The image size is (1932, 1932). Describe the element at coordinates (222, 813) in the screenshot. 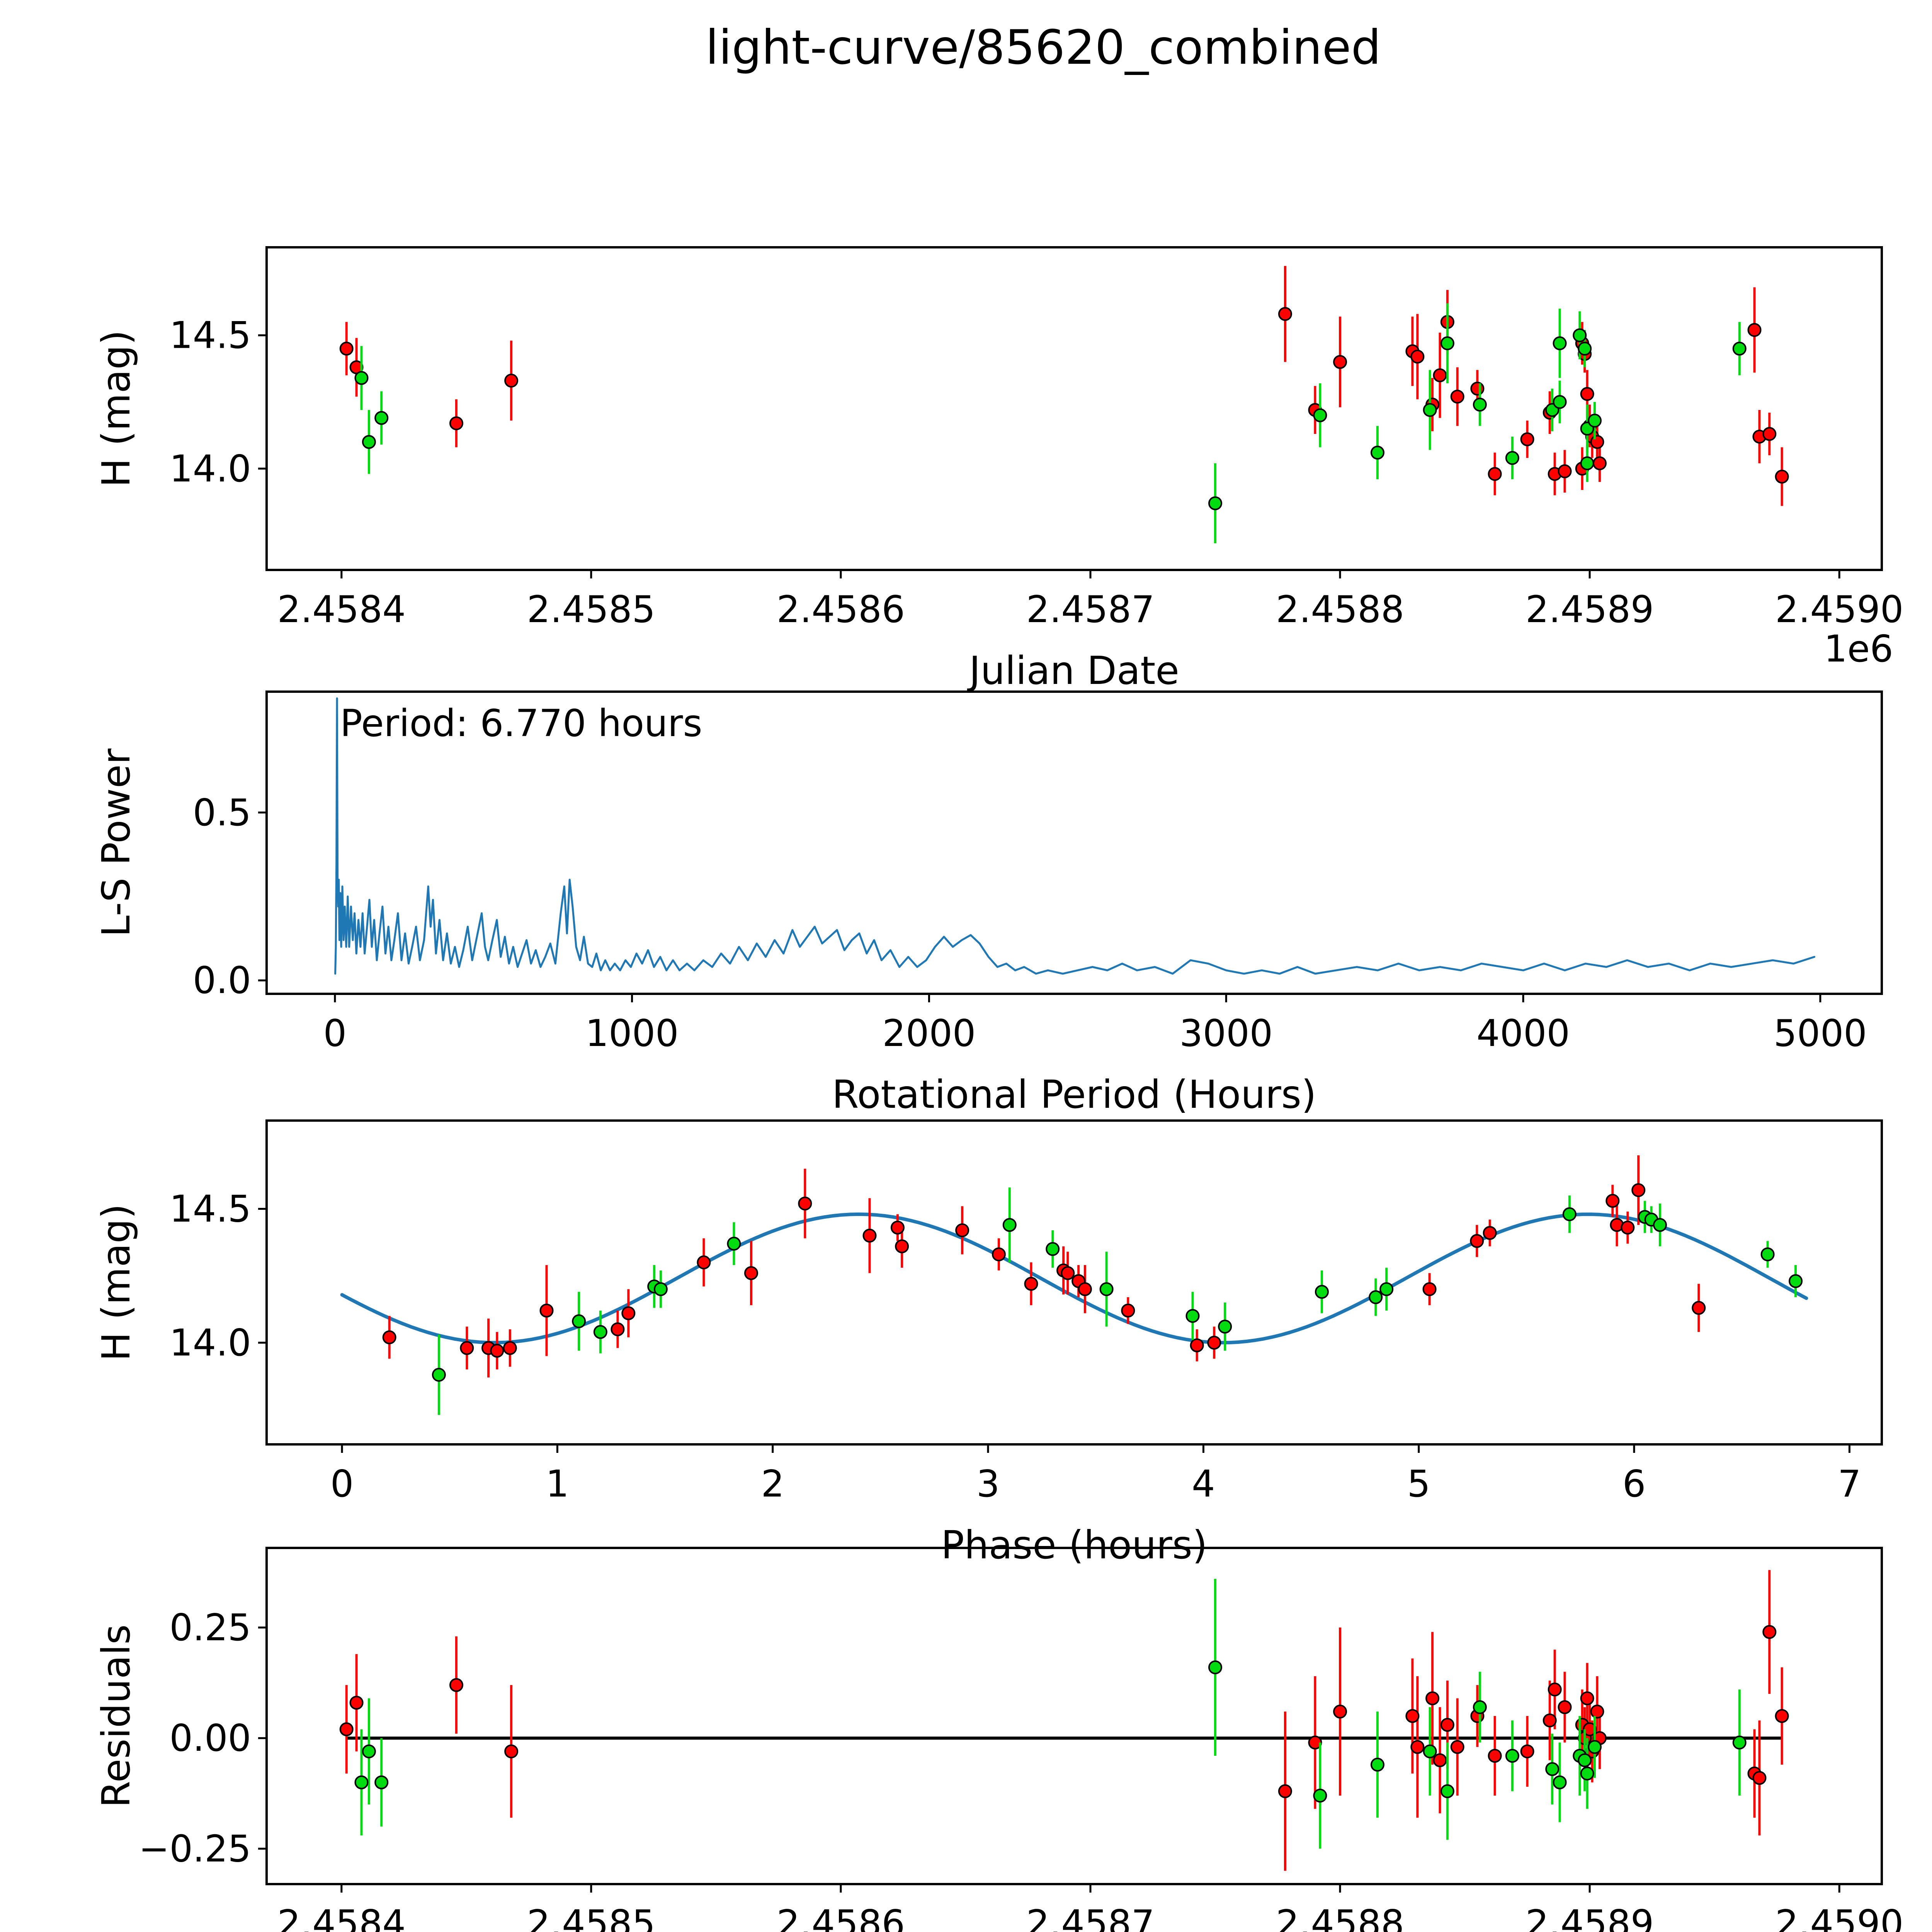

I see `y-tick-label: 0.5` at that location.